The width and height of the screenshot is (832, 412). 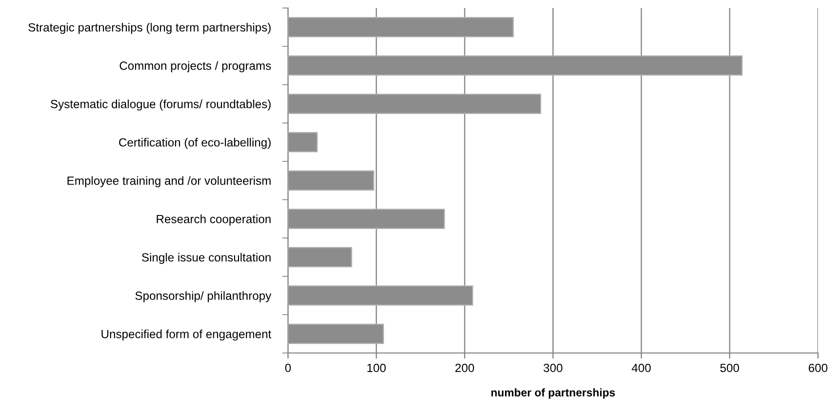 What do you see at coordinates (553, 368) in the screenshot?
I see `x-tick-label: 300` at bounding box center [553, 368].